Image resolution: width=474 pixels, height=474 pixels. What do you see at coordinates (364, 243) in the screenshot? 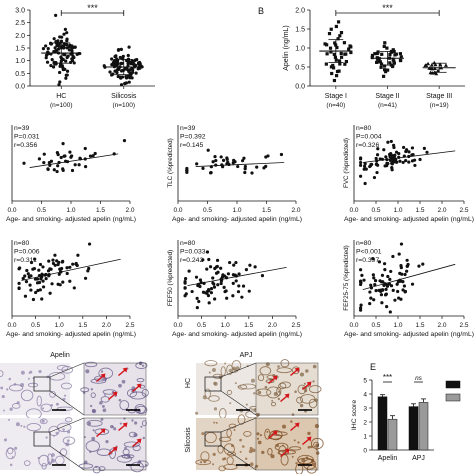
I see `stat-label: n=80` at bounding box center [364, 243].